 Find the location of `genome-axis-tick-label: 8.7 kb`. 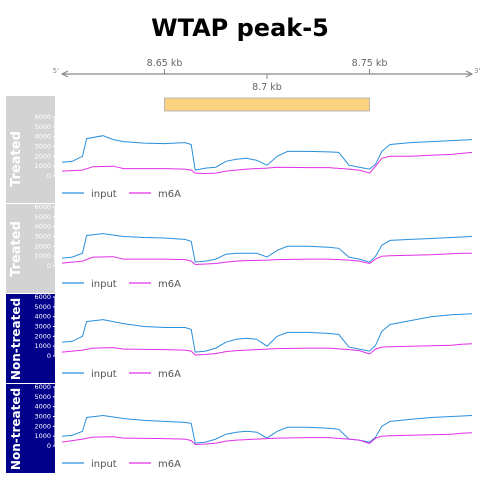

genome-axis-tick-label: 8.7 kb is located at coordinates (267, 87).